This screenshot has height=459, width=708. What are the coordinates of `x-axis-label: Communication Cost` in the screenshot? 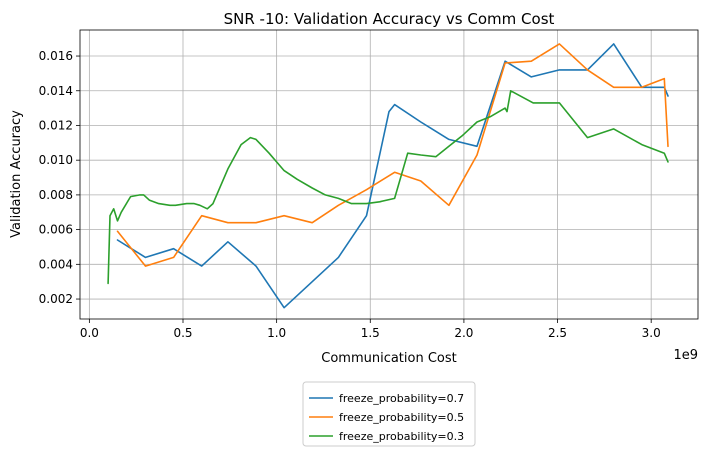 It's located at (389, 358).